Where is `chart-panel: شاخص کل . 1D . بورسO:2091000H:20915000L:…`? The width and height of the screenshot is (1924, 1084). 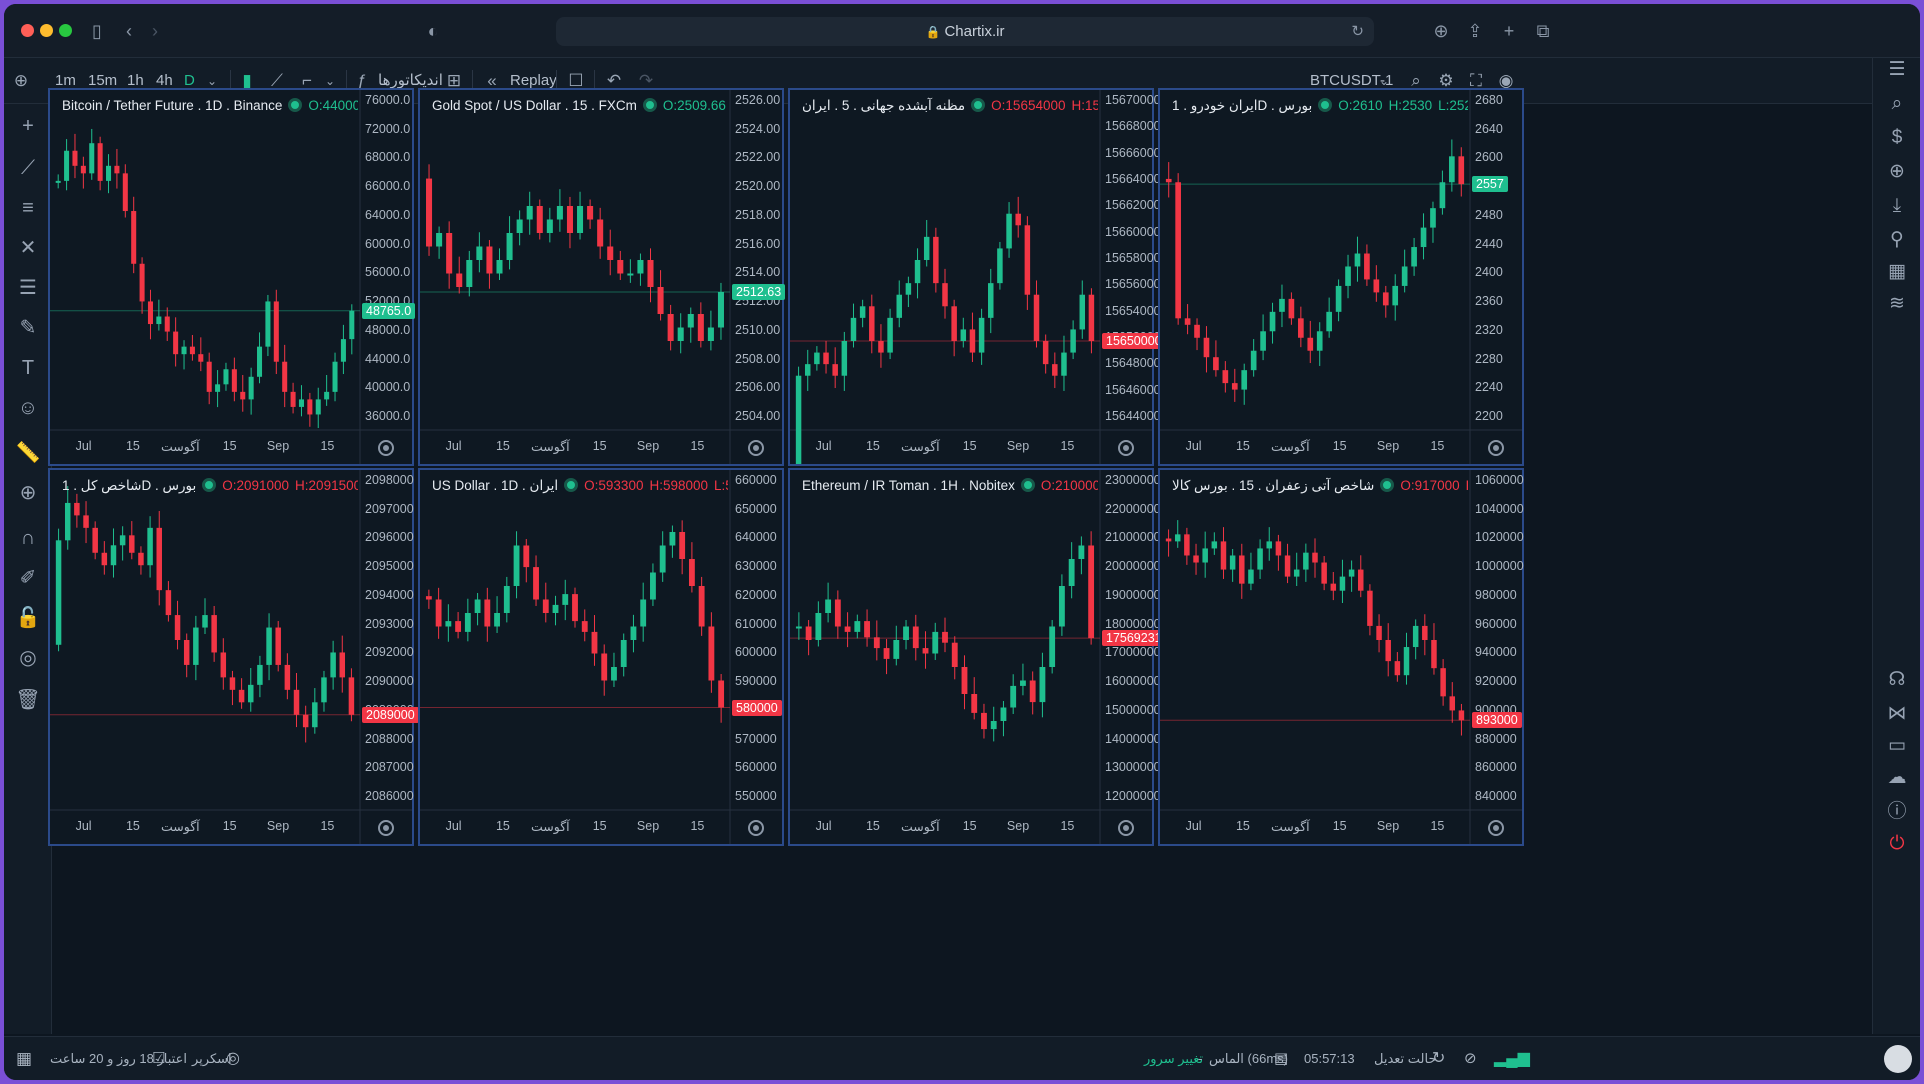 chart-panel: شاخص کل . 1D . بورسO:2091000H:20915000L:… is located at coordinates (233, 657).